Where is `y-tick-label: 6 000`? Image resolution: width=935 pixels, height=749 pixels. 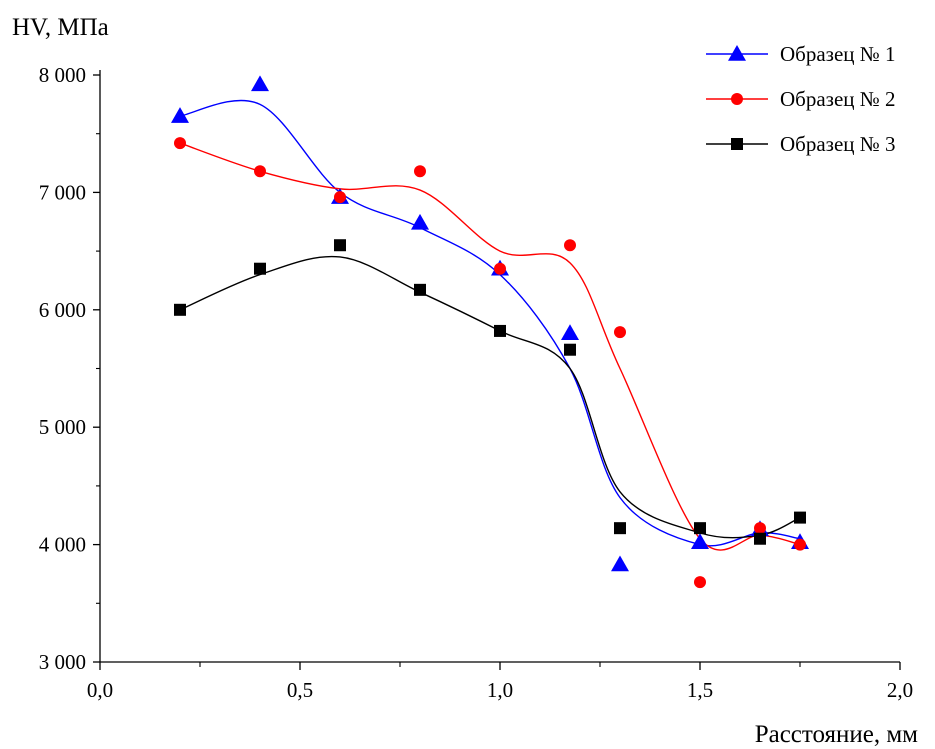 y-tick-label: 6 000 is located at coordinates (62, 310).